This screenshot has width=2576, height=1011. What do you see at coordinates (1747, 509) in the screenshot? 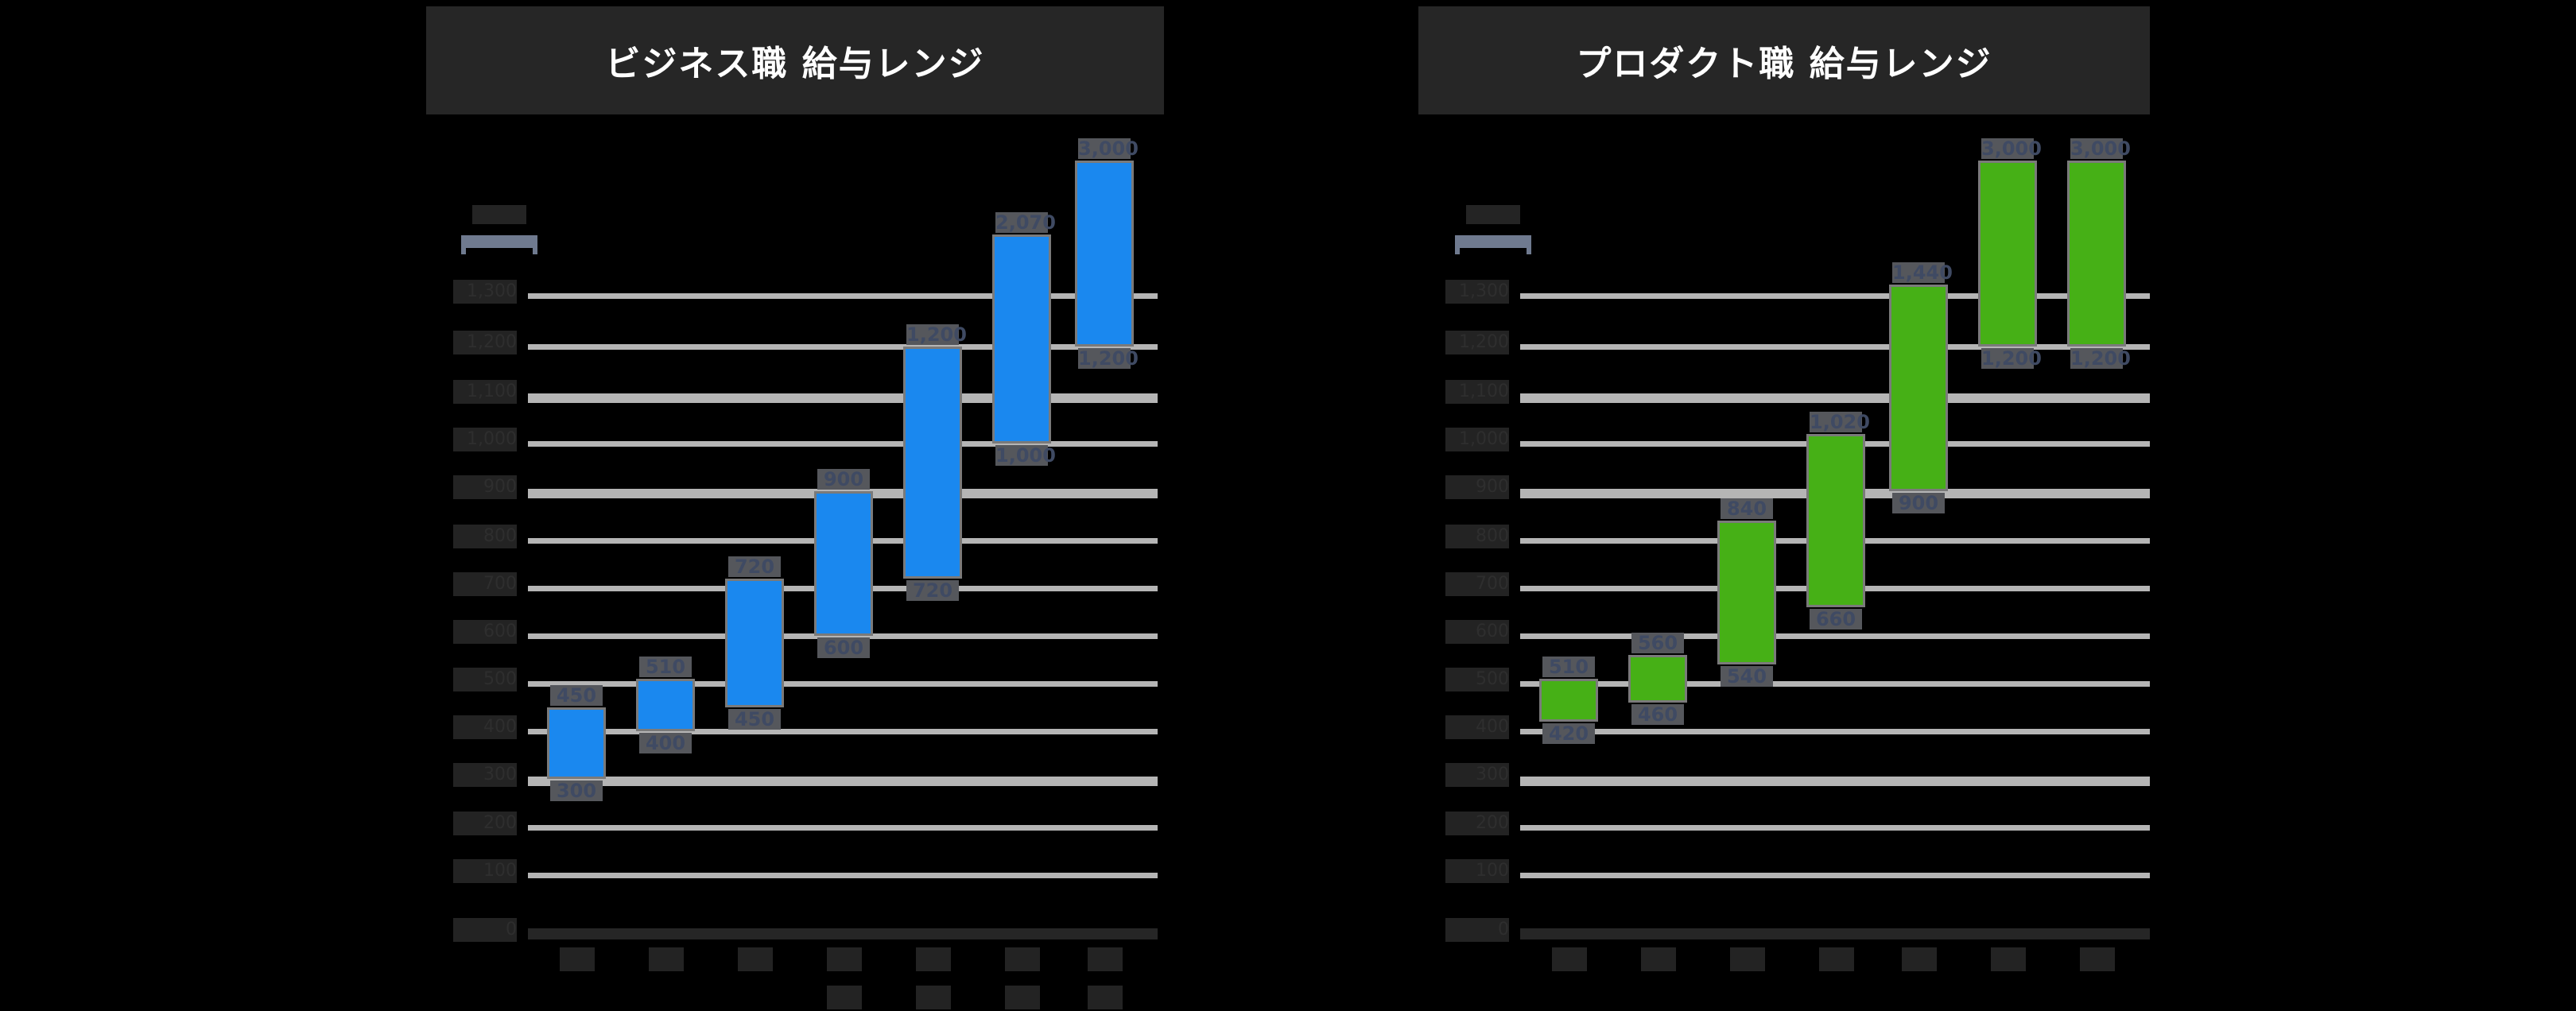
I see `range-max-label: 840` at bounding box center [1747, 509].